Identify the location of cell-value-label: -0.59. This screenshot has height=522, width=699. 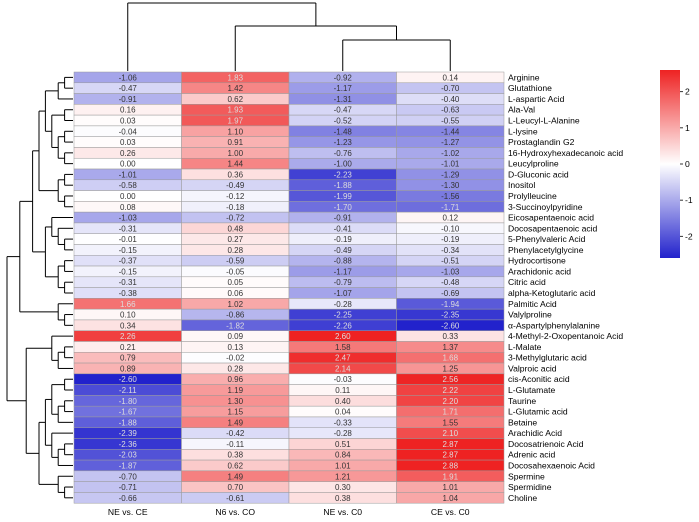
(235, 261).